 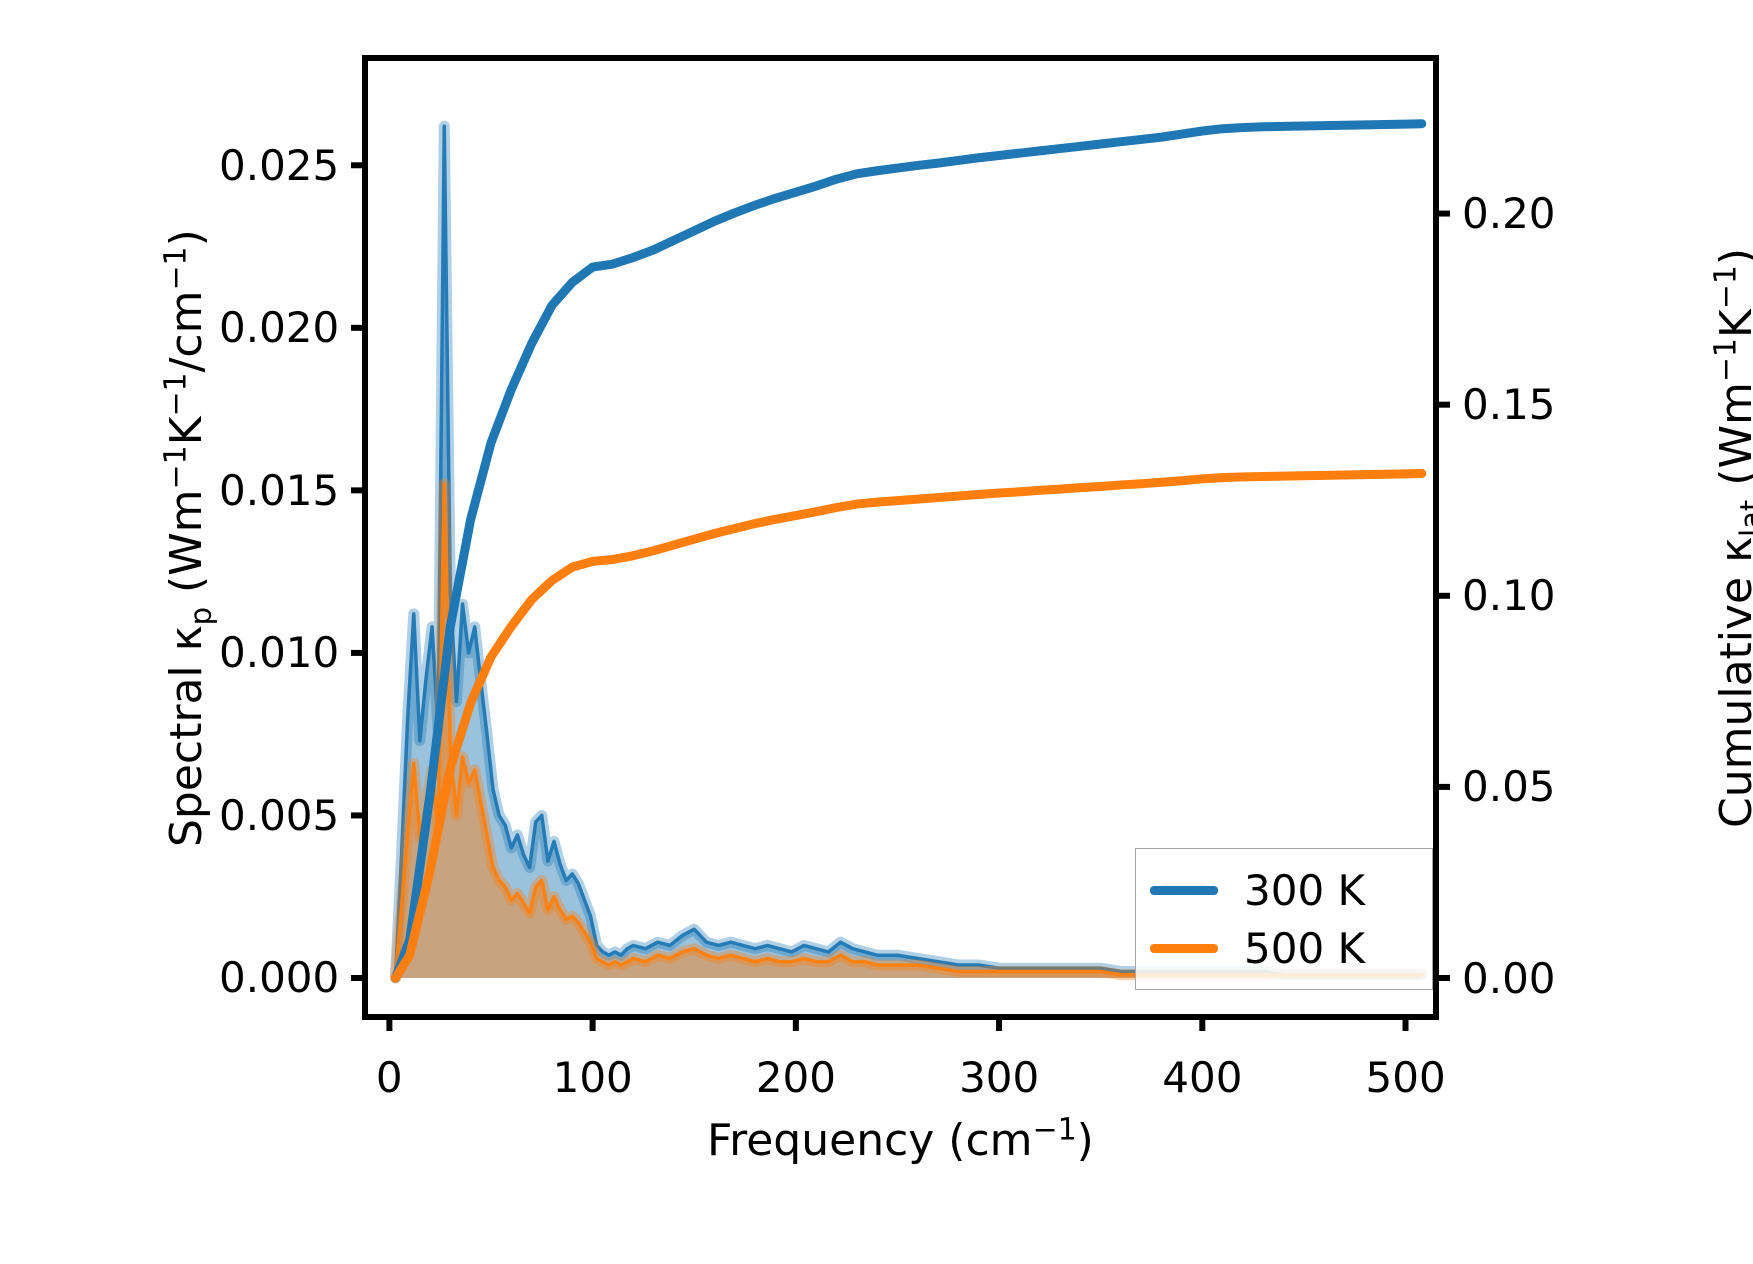 I want to click on y-left-tick-label-0: 0.000, so click(x=279, y=978).